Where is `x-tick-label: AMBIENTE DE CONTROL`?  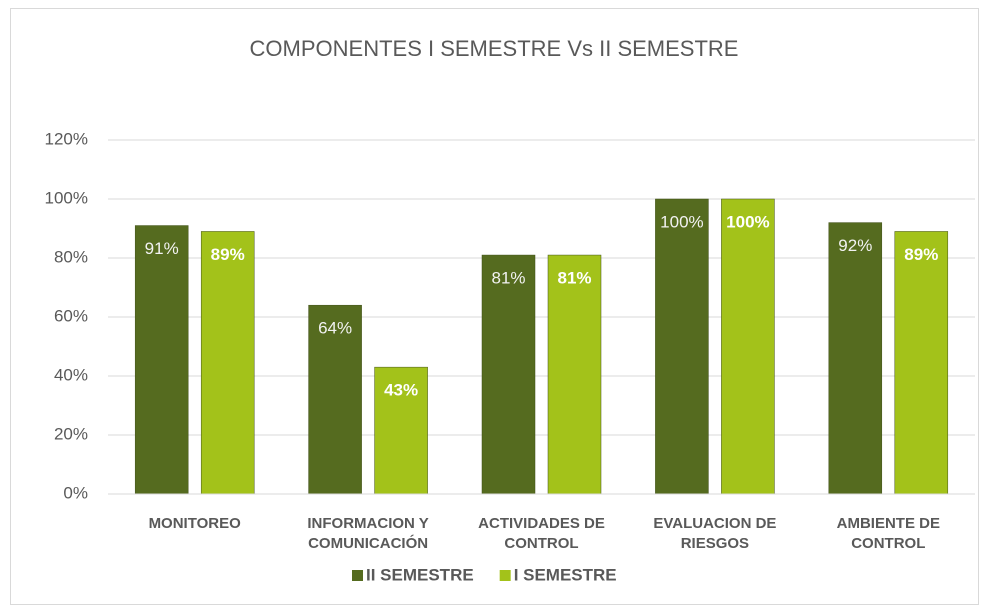
x-tick-label: AMBIENTE DE CONTROL is located at coordinates (888, 533).